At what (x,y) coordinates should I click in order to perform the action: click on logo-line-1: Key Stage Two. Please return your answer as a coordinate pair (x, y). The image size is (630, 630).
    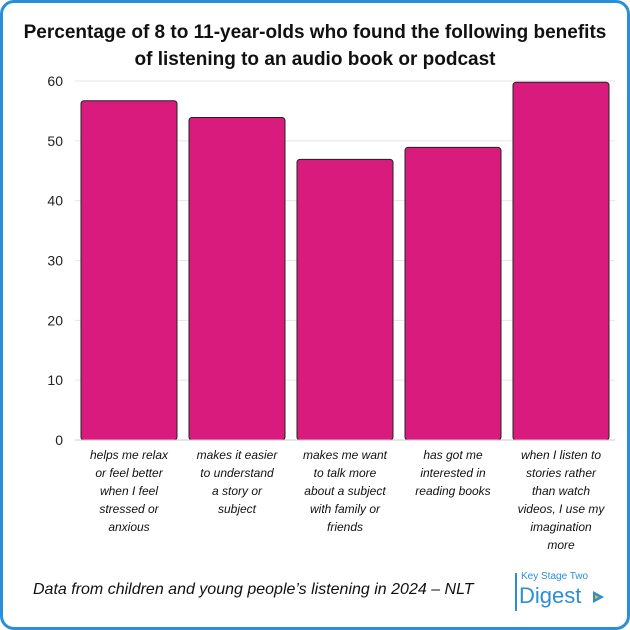
    Looking at the image, I should click on (555, 576).